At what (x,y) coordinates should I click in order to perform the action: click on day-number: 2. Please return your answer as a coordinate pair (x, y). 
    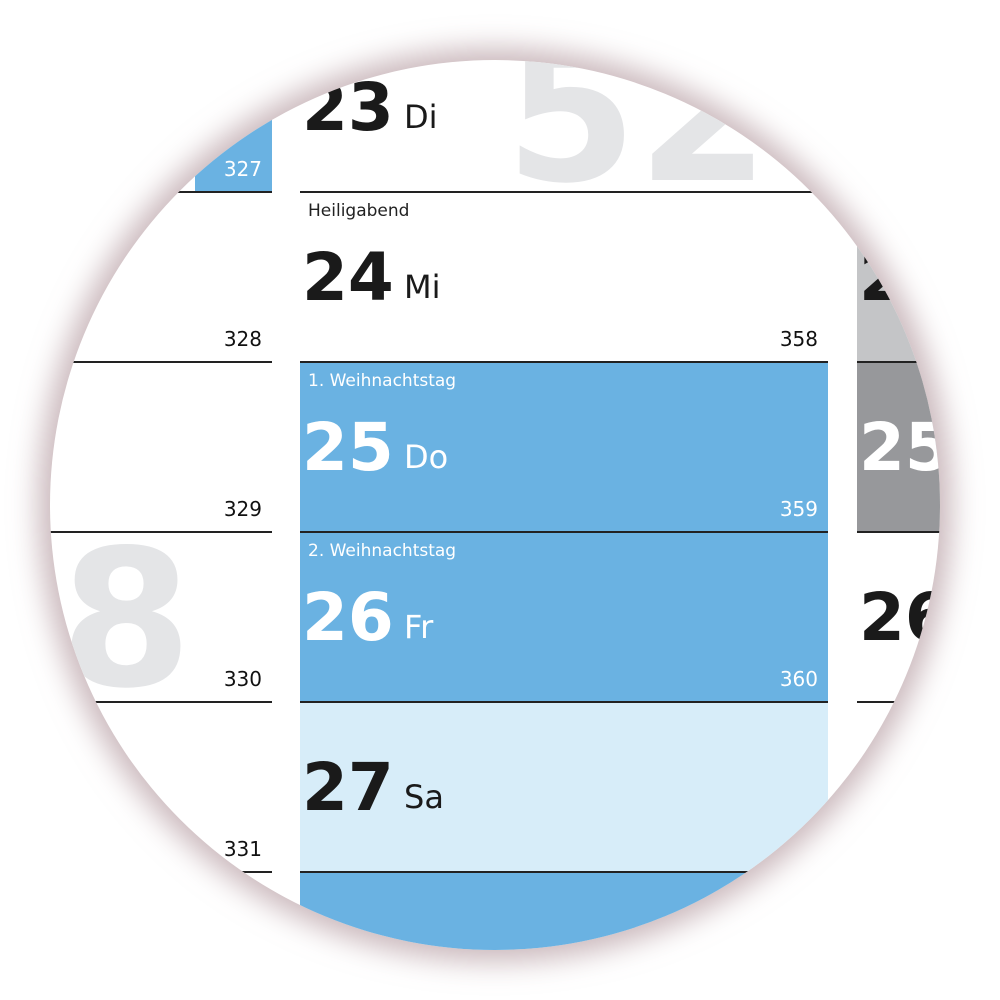
    Looking at the image, I should click on (882, 277).